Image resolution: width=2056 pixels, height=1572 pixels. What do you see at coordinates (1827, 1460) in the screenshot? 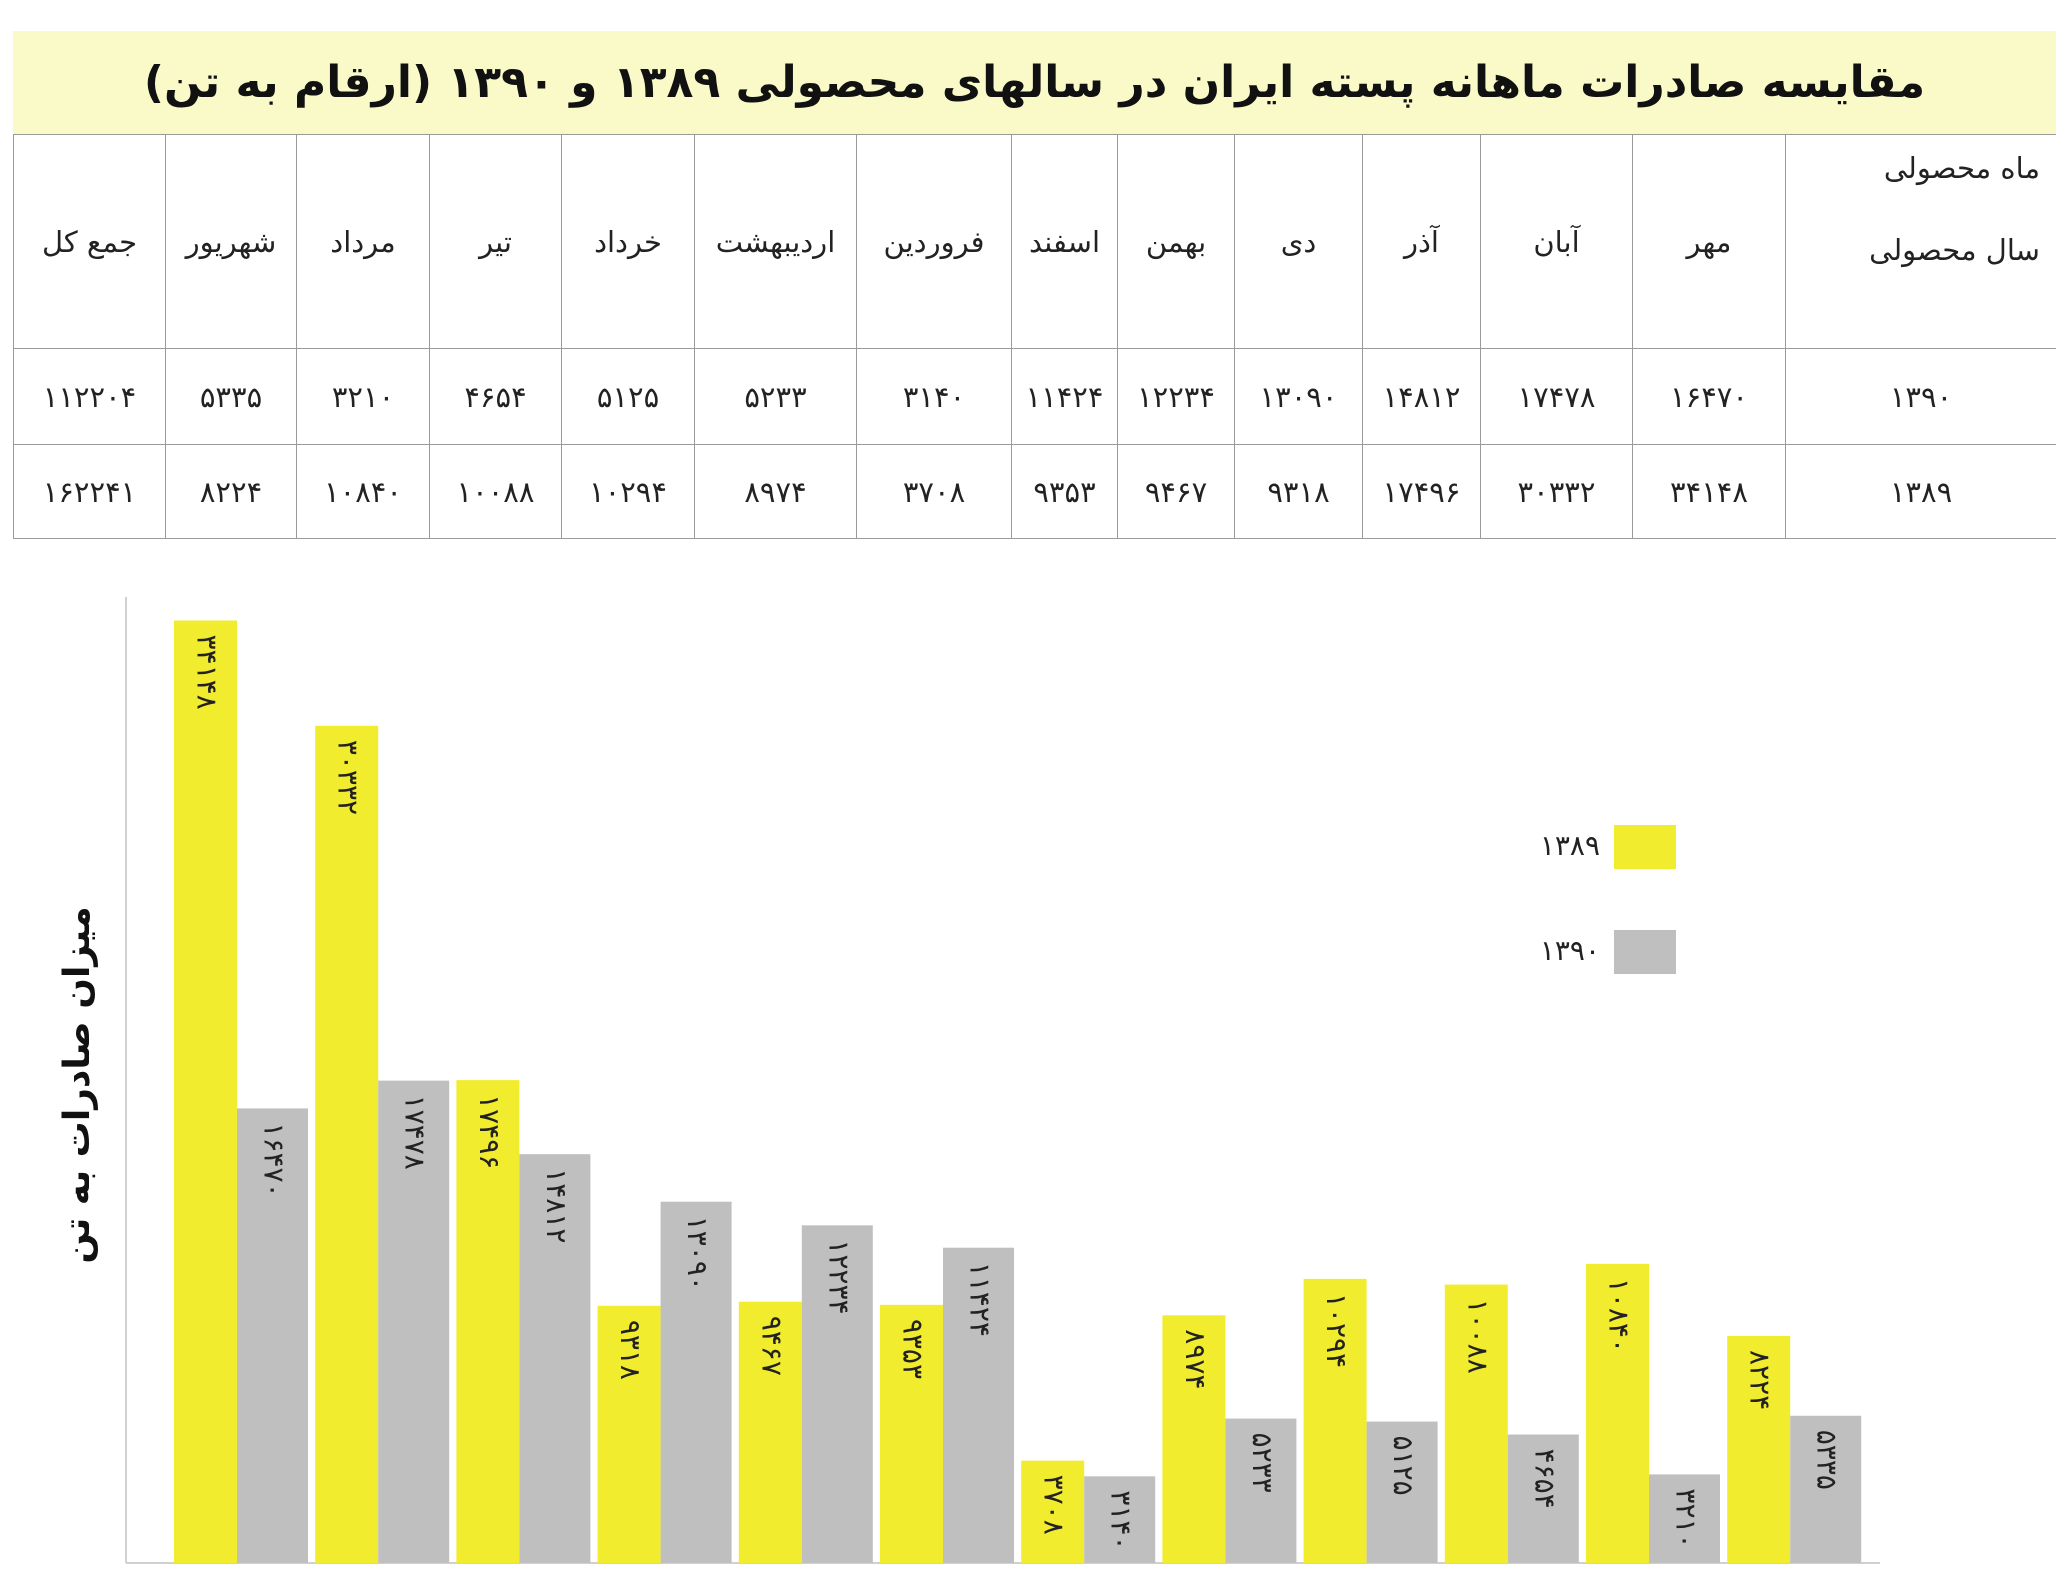
I see `value-label: ۵۳۳۵` at bounding box center [1827, 1460].